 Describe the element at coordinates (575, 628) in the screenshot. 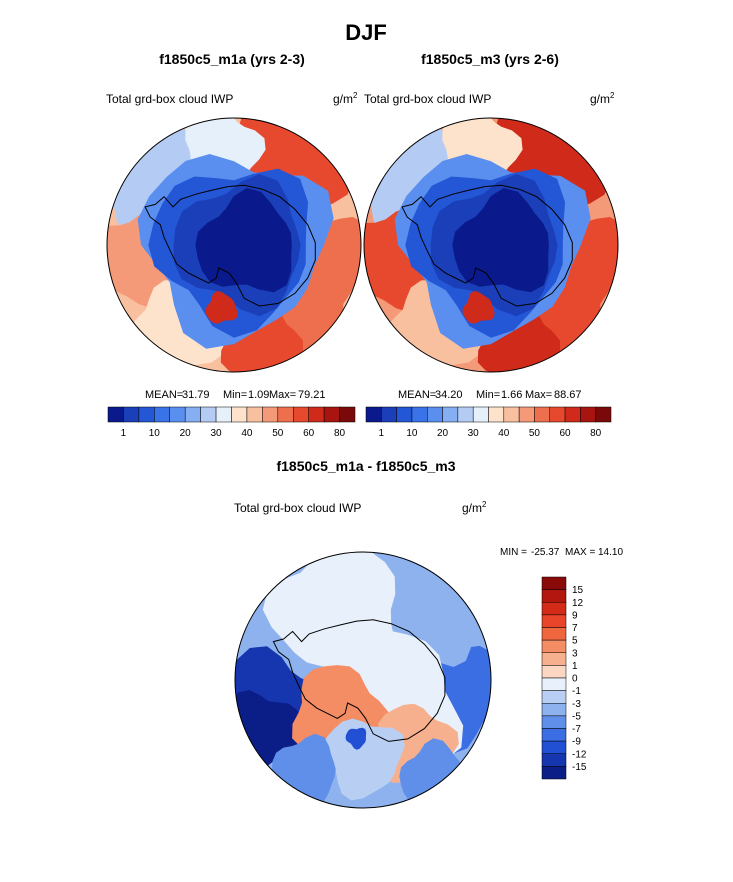

I see `colorbar-tick-label: 7` at that location.